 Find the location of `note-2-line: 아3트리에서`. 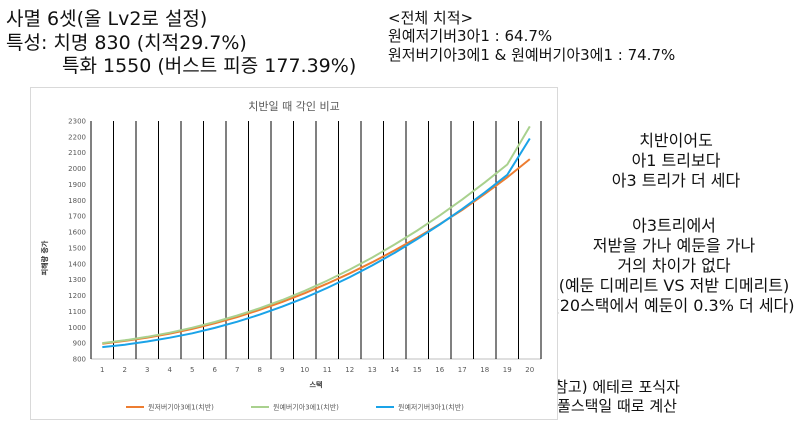

note-2-line: 아3트리에서 is located at coordinates (674, 225).